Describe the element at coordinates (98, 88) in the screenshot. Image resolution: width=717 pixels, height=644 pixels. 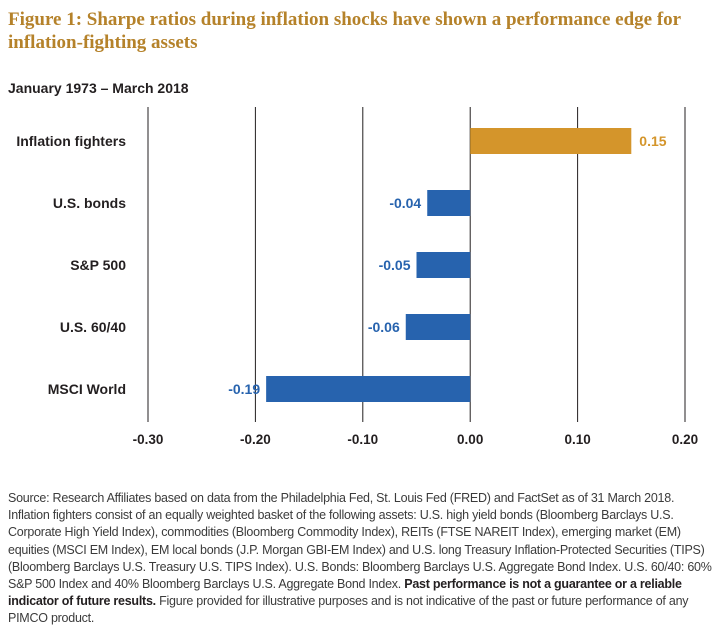
I see `chart-subtitle: January 1973 – March 2018` at that location.